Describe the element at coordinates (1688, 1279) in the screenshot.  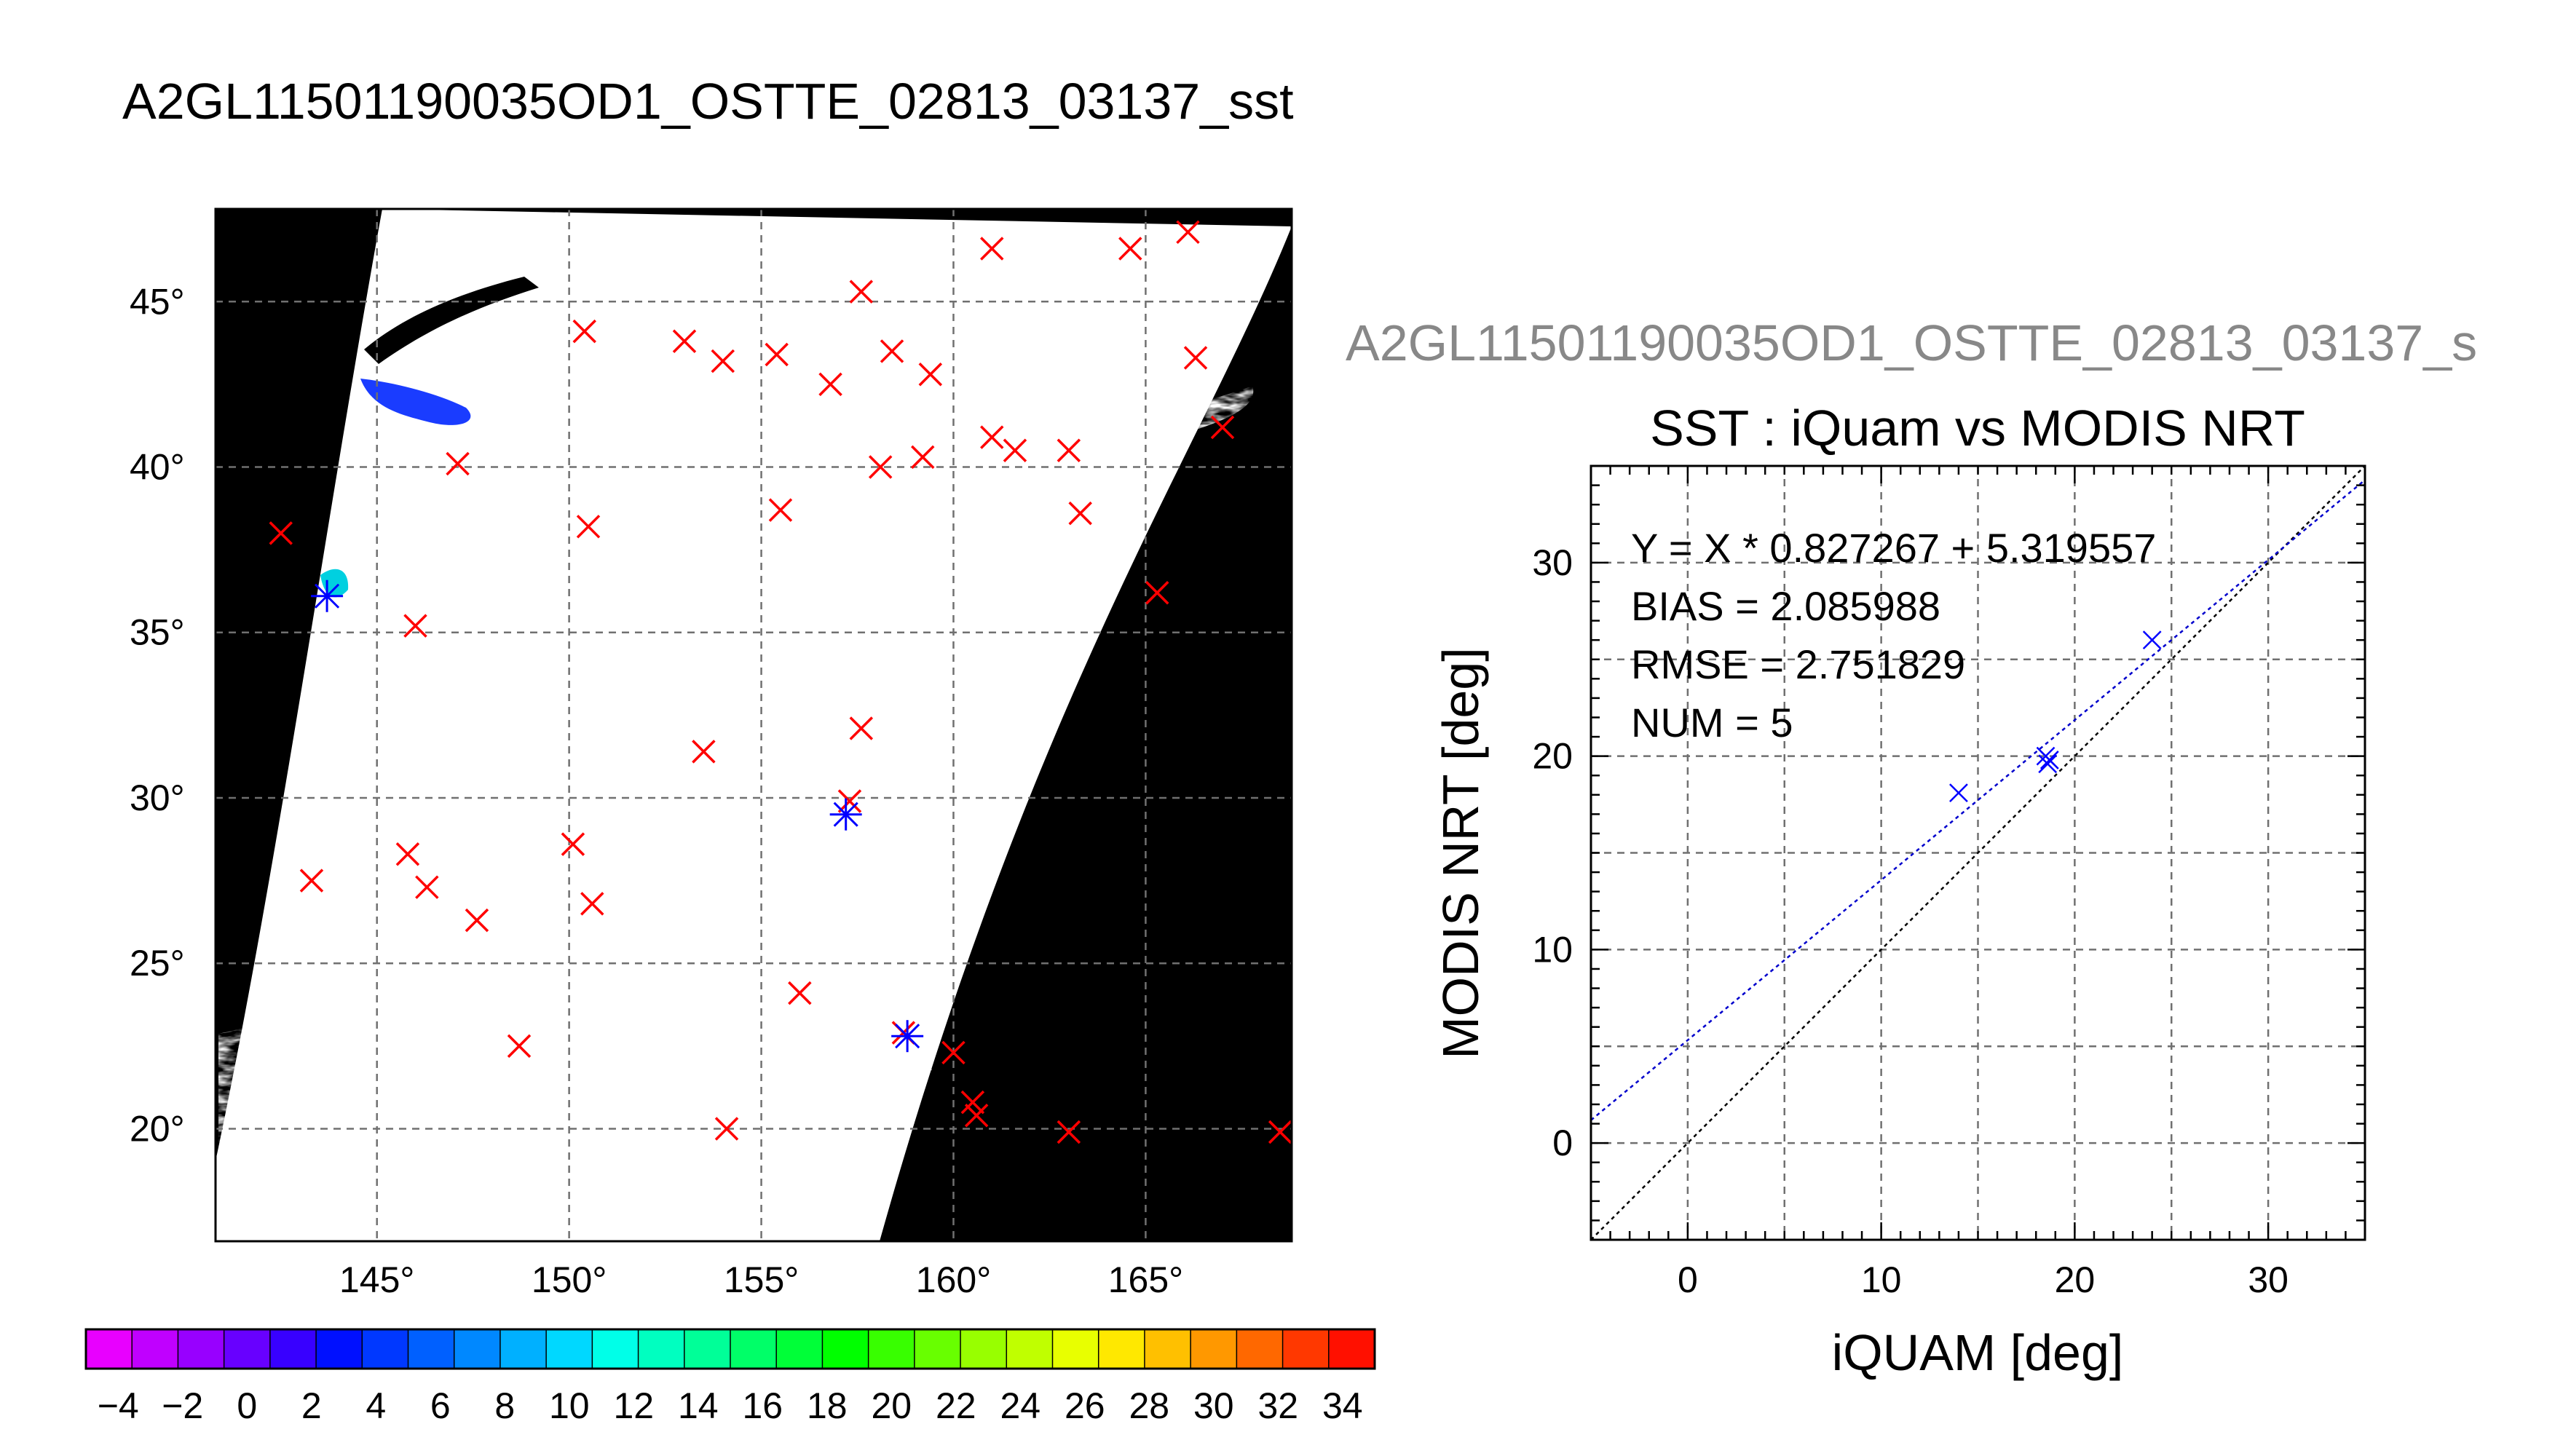
I see `scatter-x-tick-label: 0` at that location.